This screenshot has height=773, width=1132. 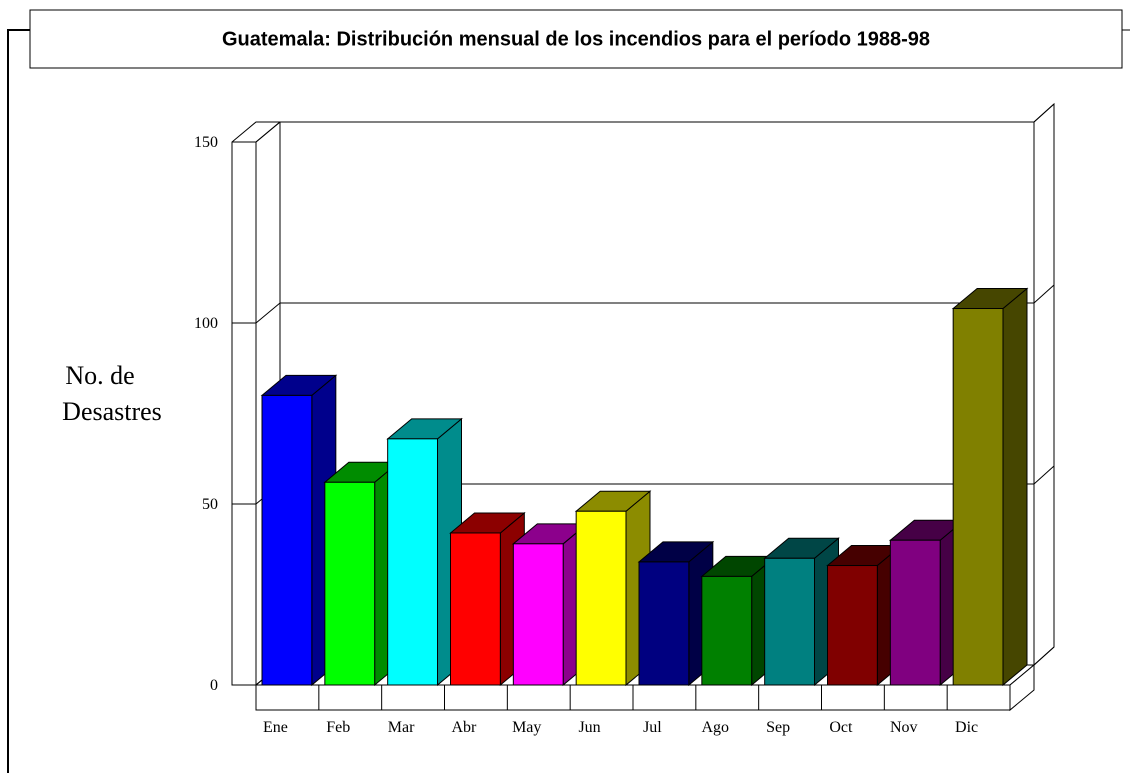 What do you see at coordinates (99, 375) in the screenshot?
I see `y-axis-label: No. de` at bounding box center [99, 375].